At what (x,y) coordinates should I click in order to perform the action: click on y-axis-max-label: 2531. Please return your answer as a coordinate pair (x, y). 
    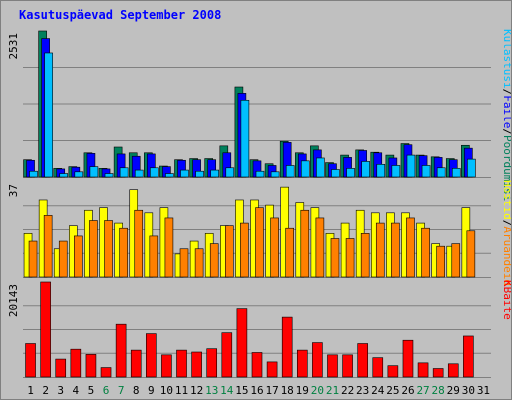
    Looking at the image, I should click on (13, 46).